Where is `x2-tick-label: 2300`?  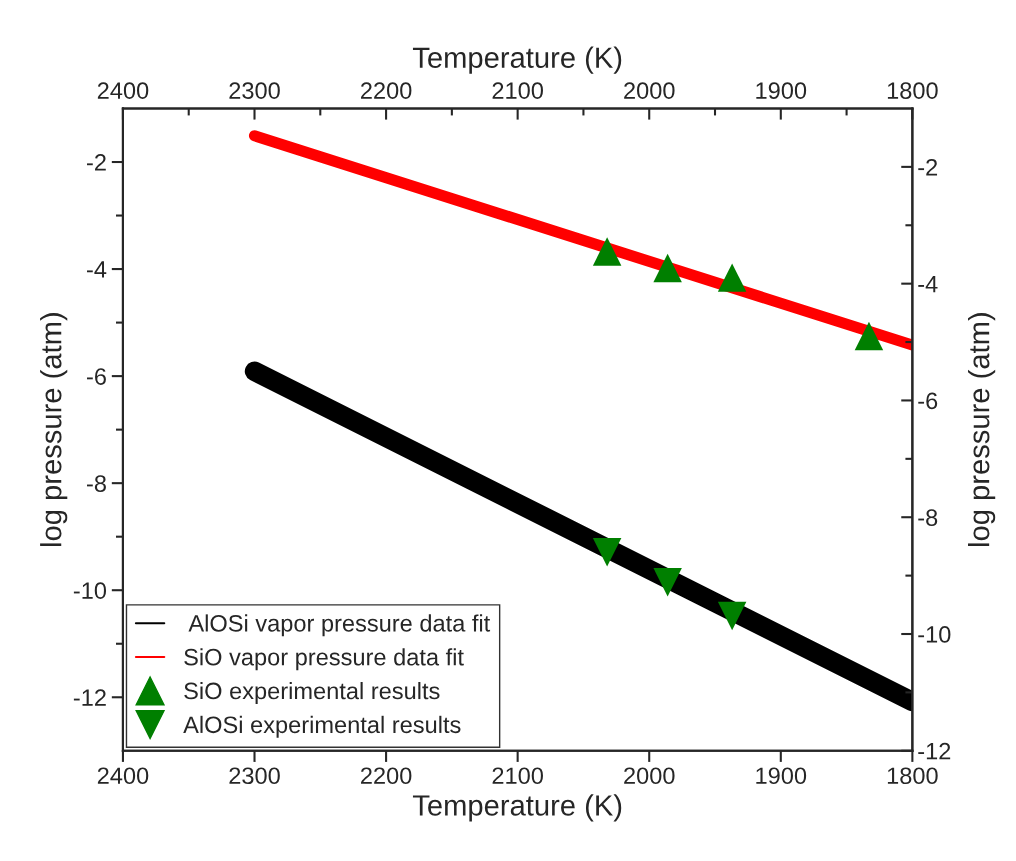 x2-tick-label: 2300 is located at coordinates (254, 776).